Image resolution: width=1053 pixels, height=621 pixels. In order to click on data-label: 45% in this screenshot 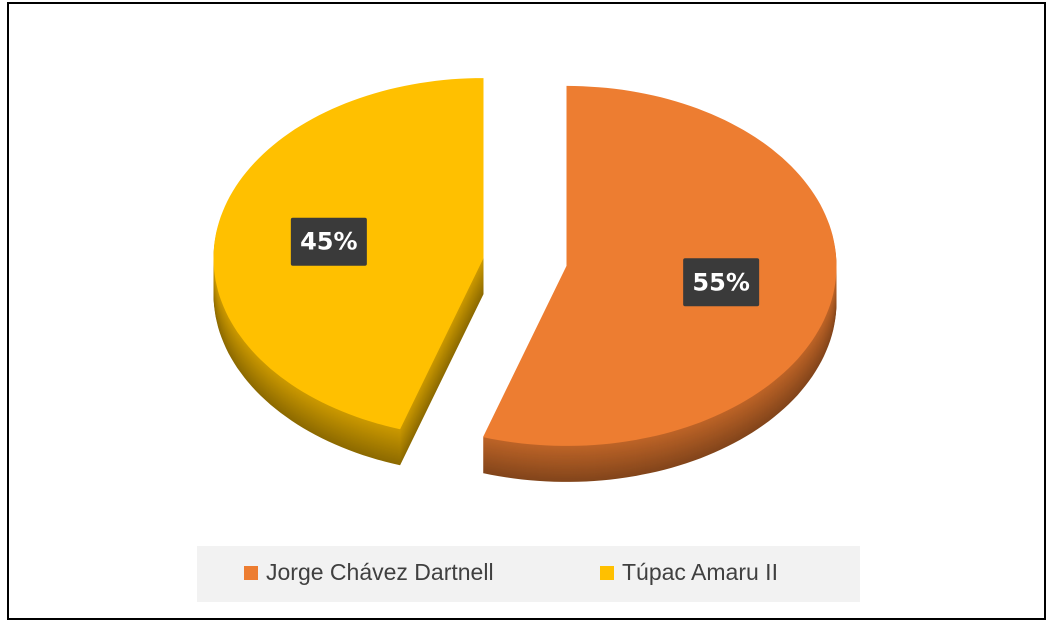, I will do `click(328, 242)`.